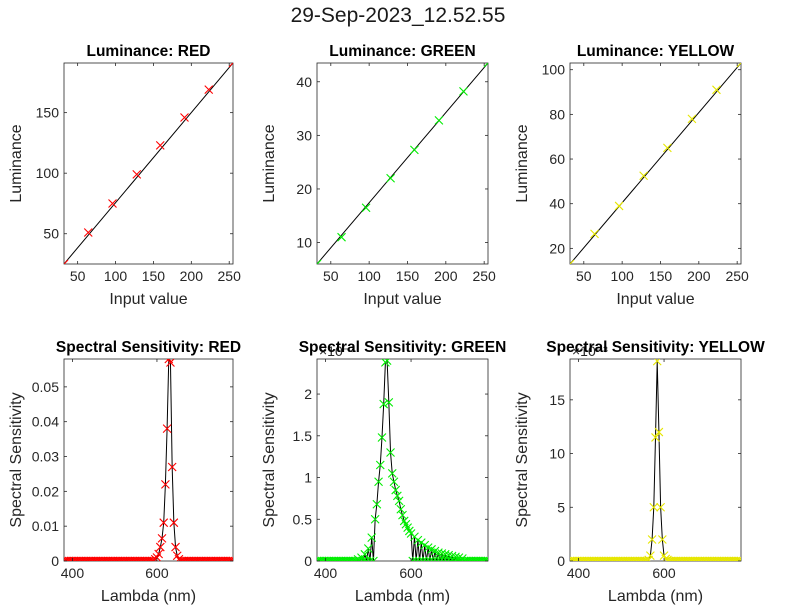  Describe the element at coordinates (655, 163) in the screenshot. I see `plot-area` at that location.